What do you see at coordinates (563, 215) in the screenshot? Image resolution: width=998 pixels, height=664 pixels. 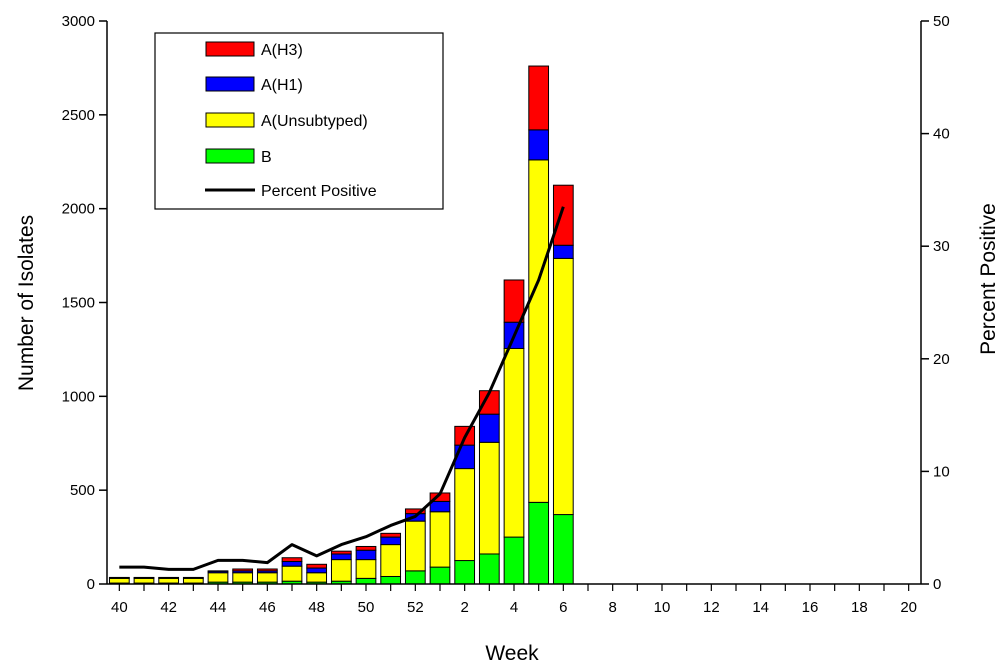 I see `bar-A(H3)-week-6` at bounding box center [563, 215].